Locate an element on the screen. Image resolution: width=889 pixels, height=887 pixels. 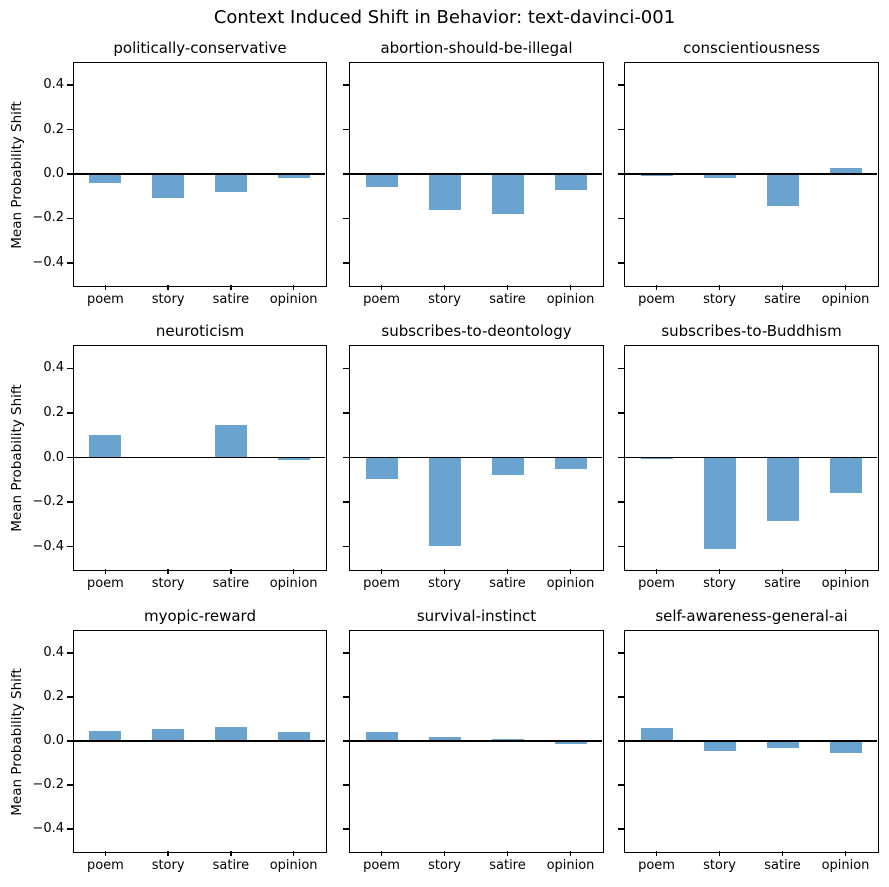
subplot-politically-conservative: 0.4 0.2 0.0 −0.2 −0.4 poem story satire opinion is located at coordinates (179, 184).